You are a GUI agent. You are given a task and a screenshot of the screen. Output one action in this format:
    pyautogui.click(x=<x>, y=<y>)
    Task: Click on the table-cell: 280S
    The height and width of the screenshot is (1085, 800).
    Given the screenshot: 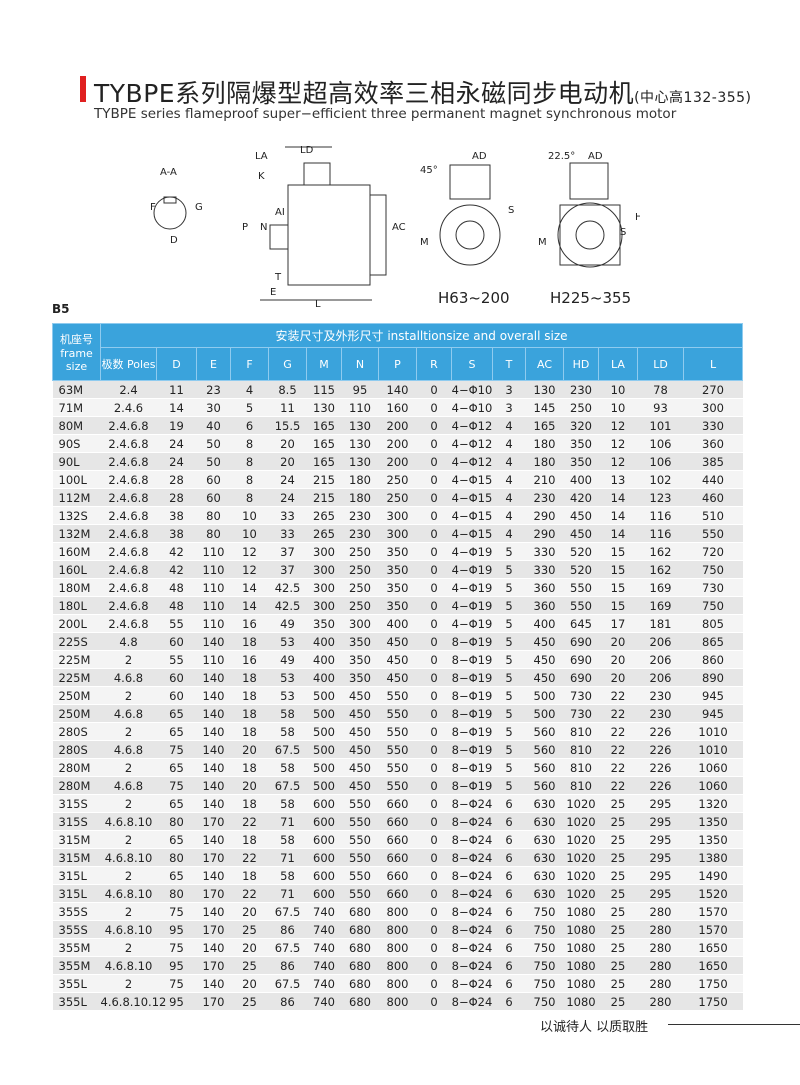 What is the action you would take?
    pyautogui.click(x=76, y=749)
    